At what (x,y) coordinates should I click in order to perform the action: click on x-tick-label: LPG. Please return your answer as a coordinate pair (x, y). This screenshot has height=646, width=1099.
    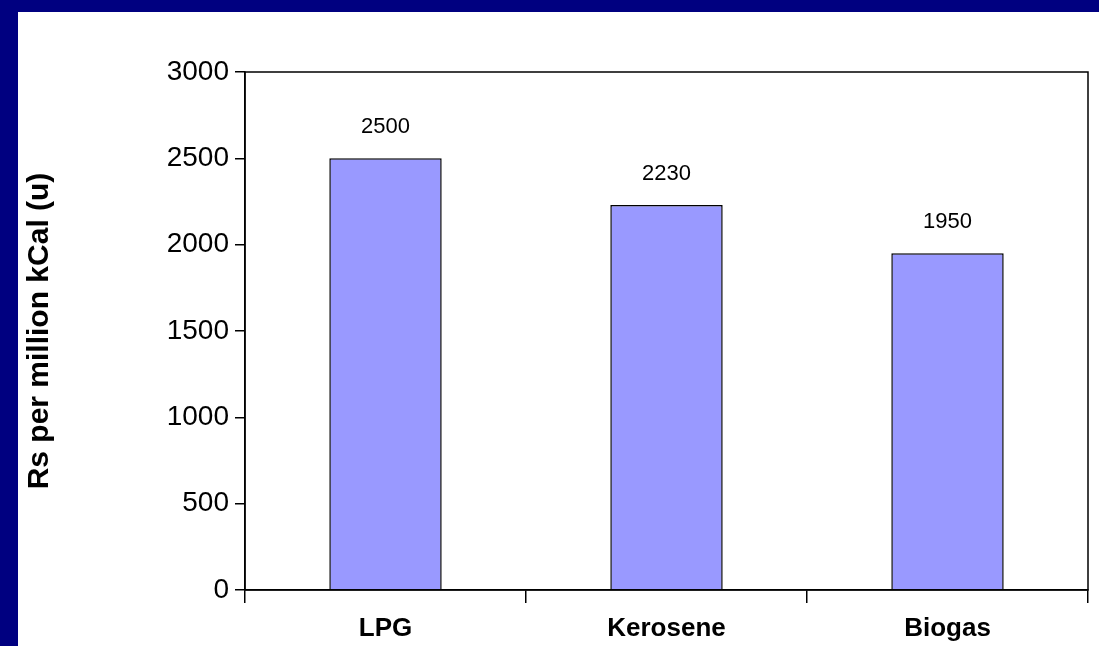
    Looking at the image, I should click on (385, 626).